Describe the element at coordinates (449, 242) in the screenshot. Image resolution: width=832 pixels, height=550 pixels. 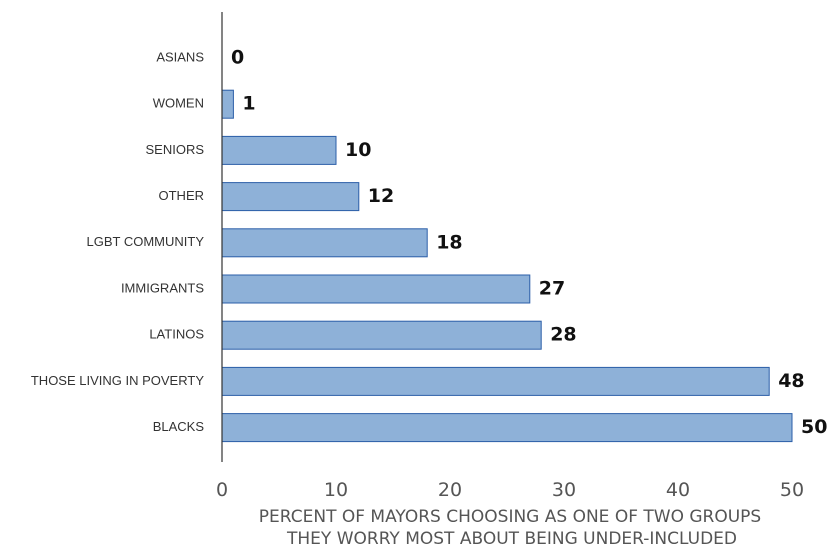
I see `value-label-lgbt-community: 18` at that location.